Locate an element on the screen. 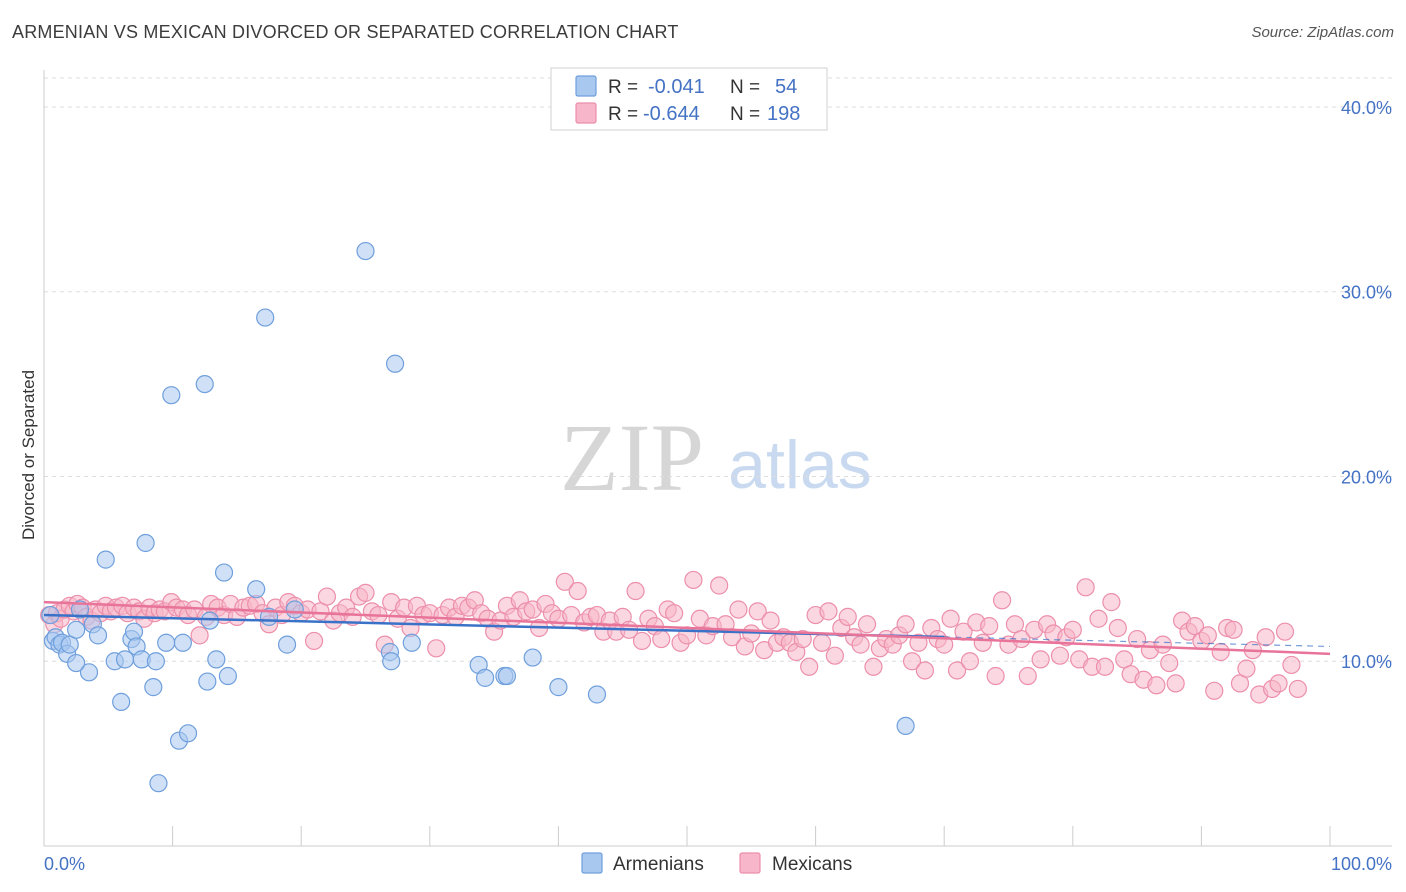 This screenshot has width=1406, height=892. legend-n-value-armenians: 54 is located at coordinates (786, 87).